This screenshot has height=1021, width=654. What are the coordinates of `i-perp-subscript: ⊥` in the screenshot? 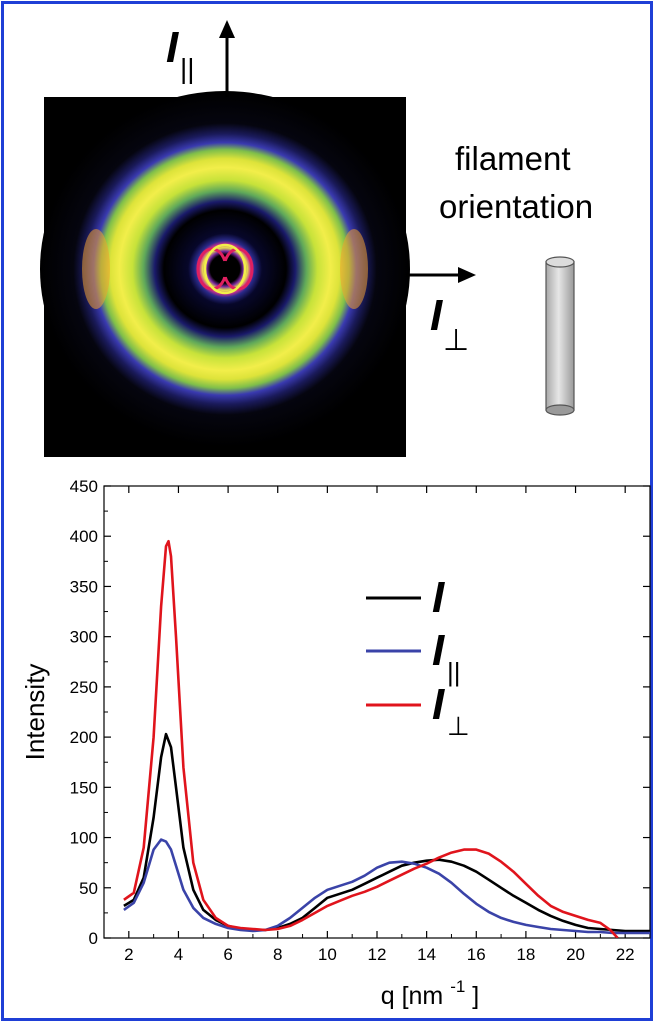 It's located at (456, 340).